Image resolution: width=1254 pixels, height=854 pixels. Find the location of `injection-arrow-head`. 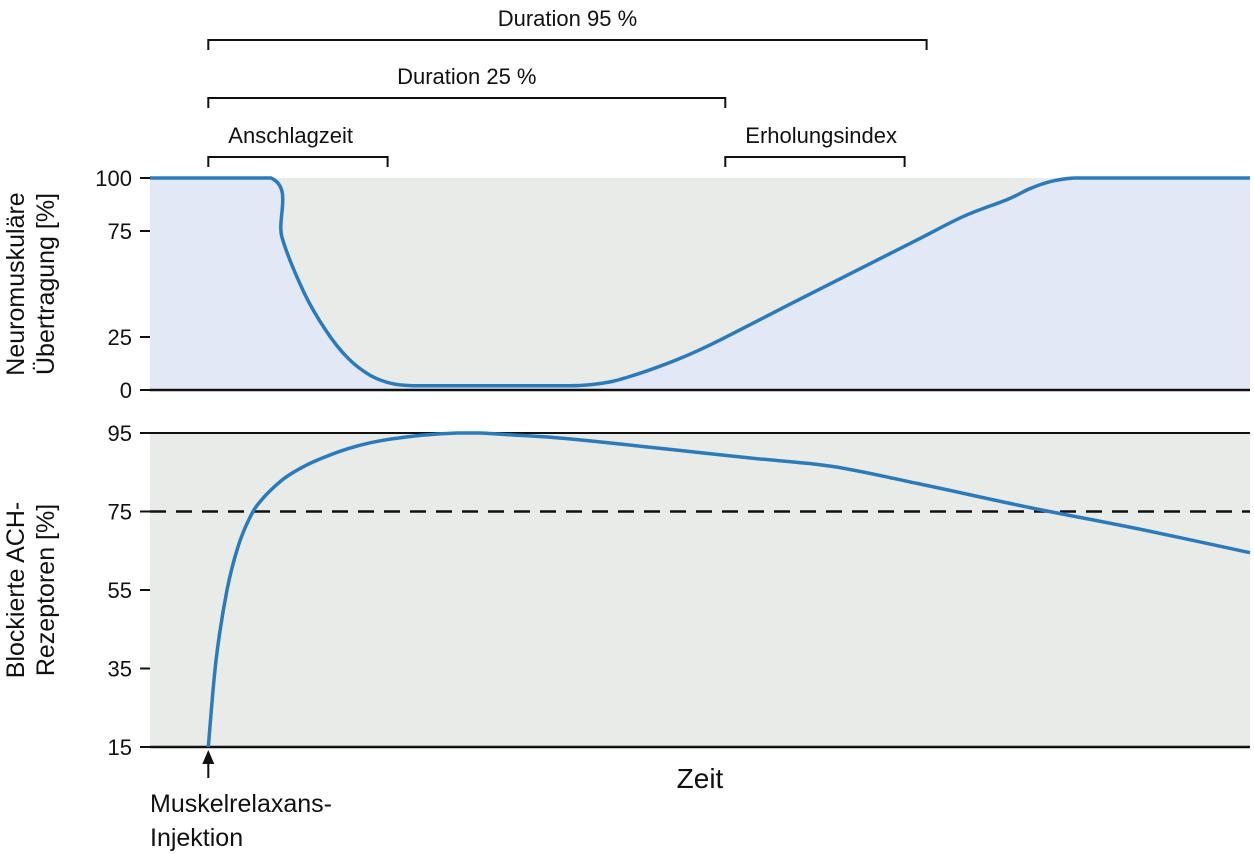

injection-arrow-head is located at coordinates (208, 757).